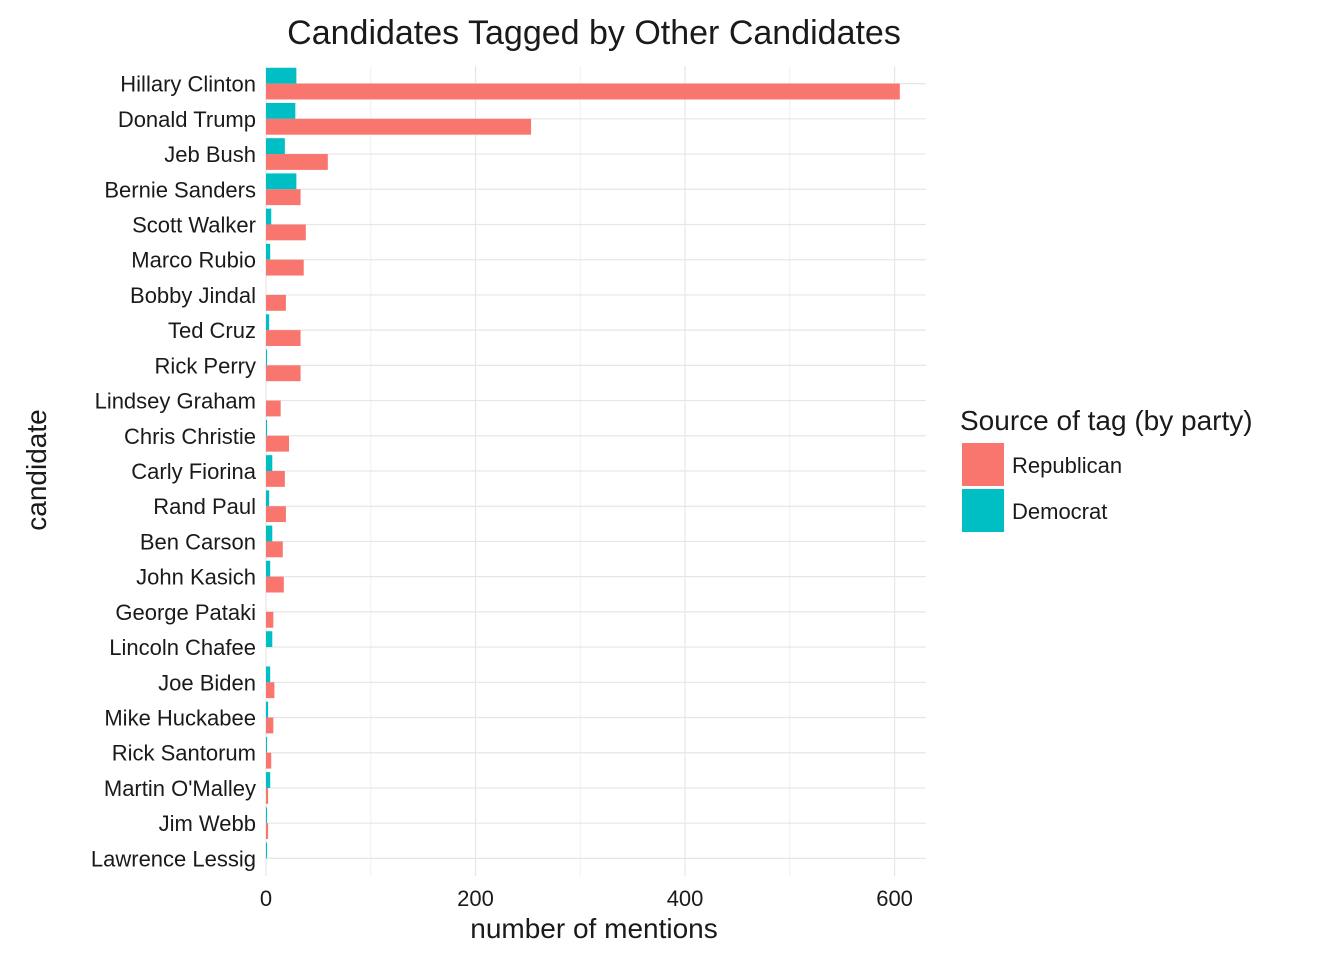 This screenshot has height=960, width=1344. Describe the element at coordinates (173, 858) in the screenshot. I see `category-label: Lawrence Lessig` at that location.